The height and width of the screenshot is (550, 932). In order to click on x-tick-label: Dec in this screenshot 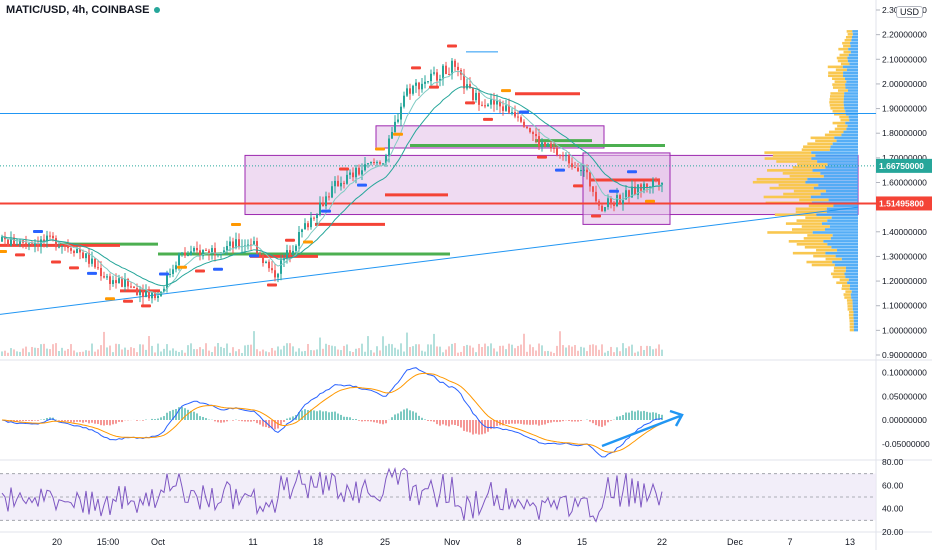, I will do `click(735, 542)`.